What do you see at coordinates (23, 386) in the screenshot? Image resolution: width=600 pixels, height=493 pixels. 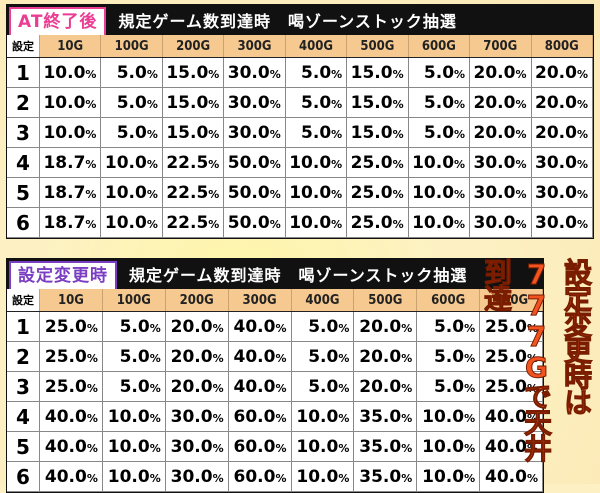 I see `setting-number: 3` at bounding box center [23, 386].